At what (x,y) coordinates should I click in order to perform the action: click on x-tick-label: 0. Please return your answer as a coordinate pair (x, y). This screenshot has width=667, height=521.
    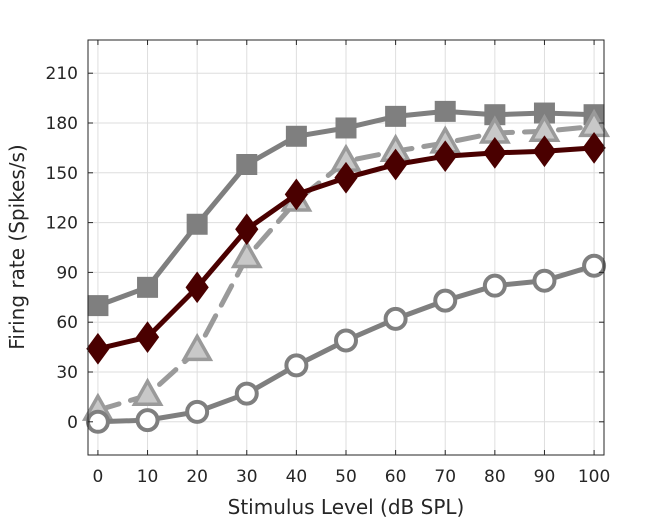
    Looking at the image, I should click on (98, 477).